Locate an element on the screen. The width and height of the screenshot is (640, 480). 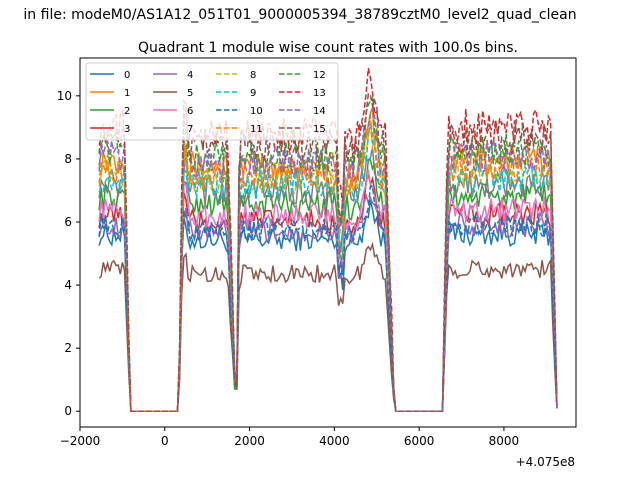
legend-label-13: 13 is located at coordinates (319, 93).